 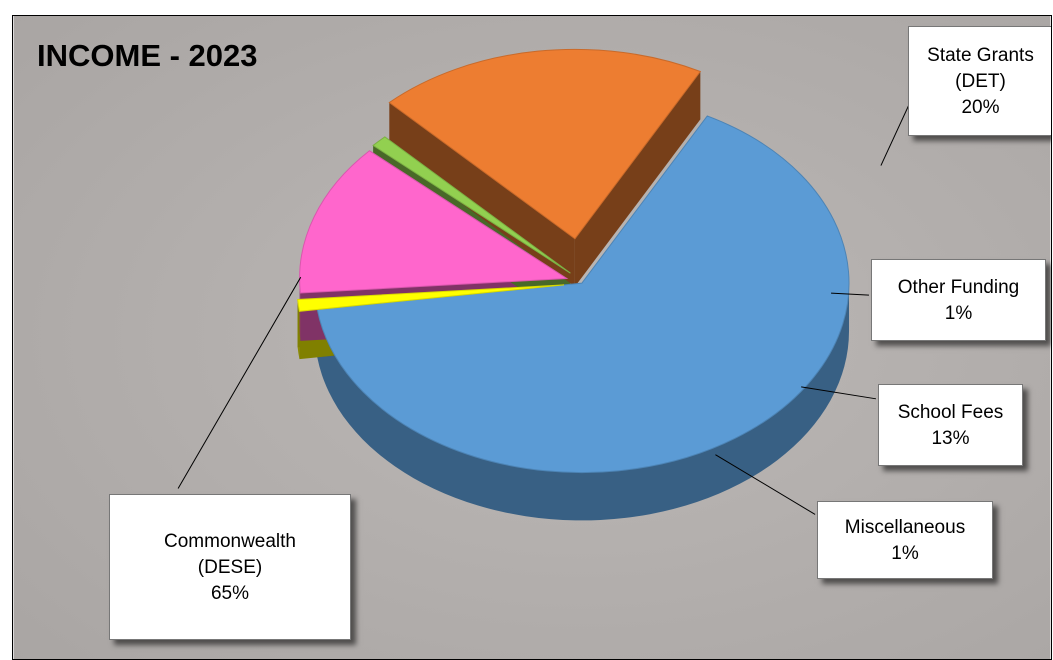 What do you see at coordinates (958, 300) in the screenshot?
I see `data-label-3: Other Funding 1%` at bounding box center [958, 300].